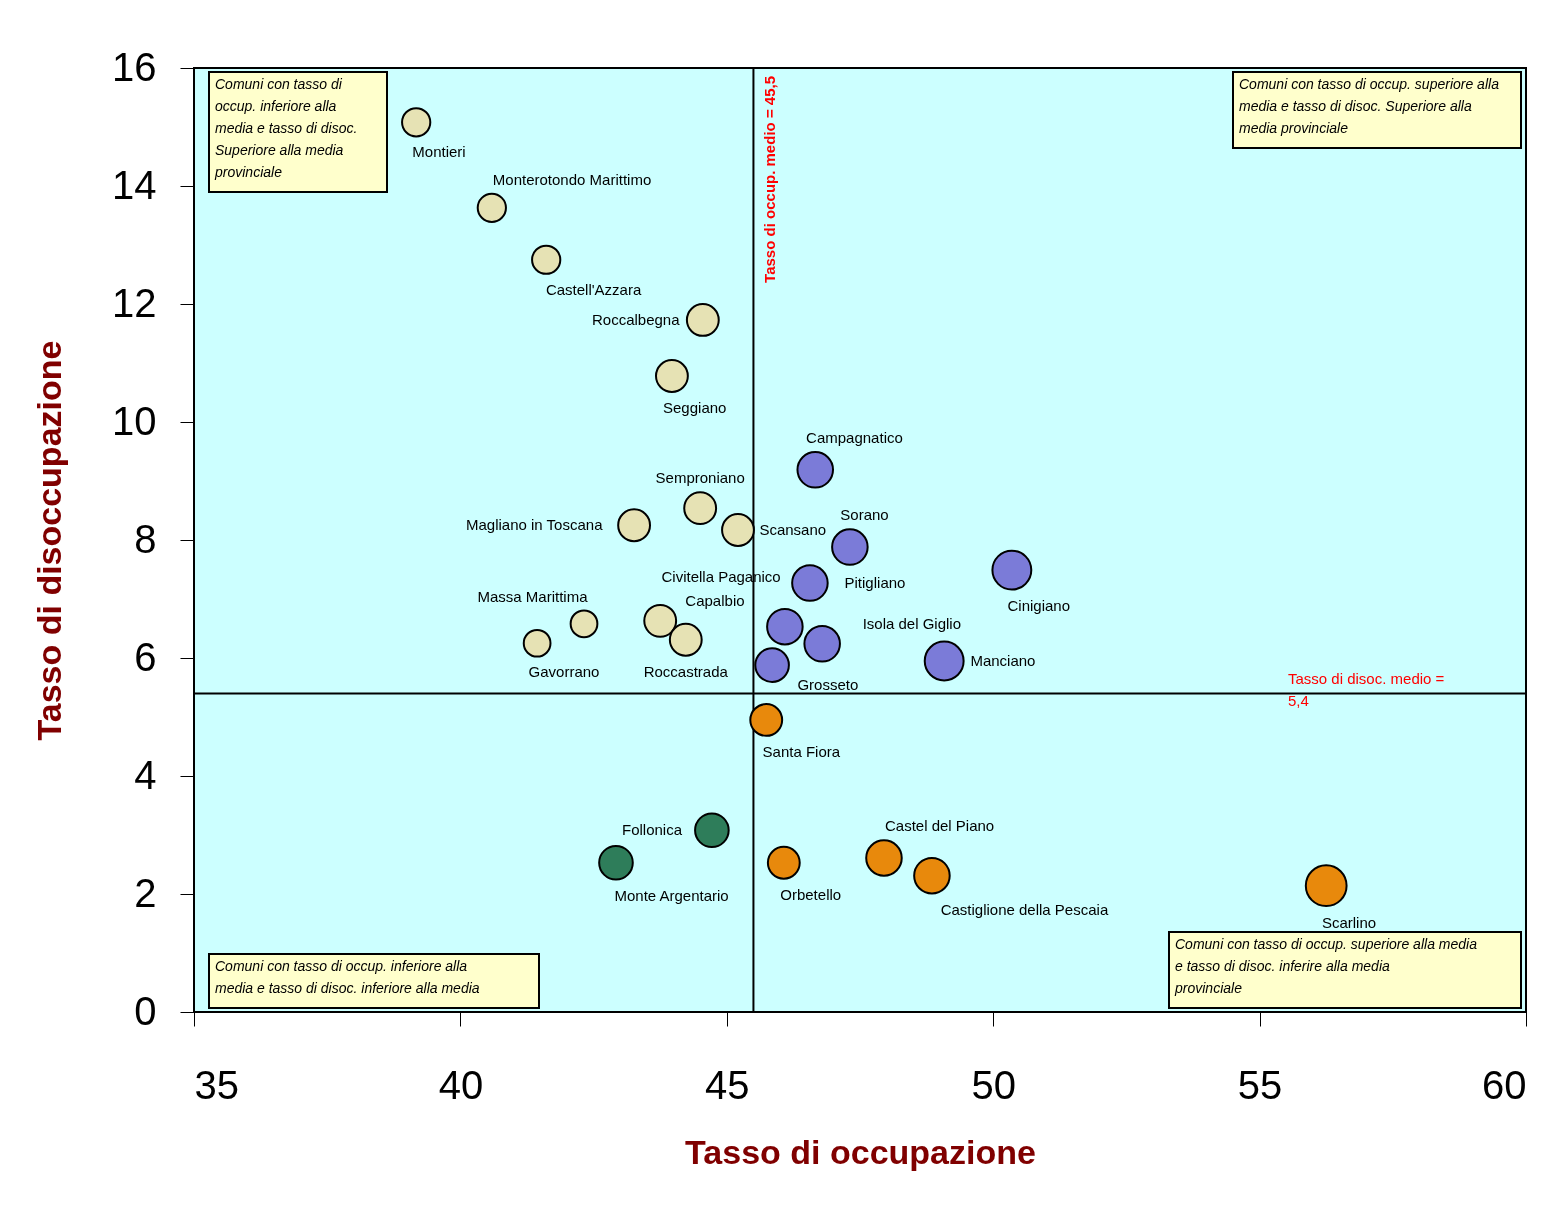 This screenshot has height=1210, width=1559. What do you see at coordinates (801, 751) in the screenshot?
I see `data-label: Santa Fiora` at bounding box center [801, 751].